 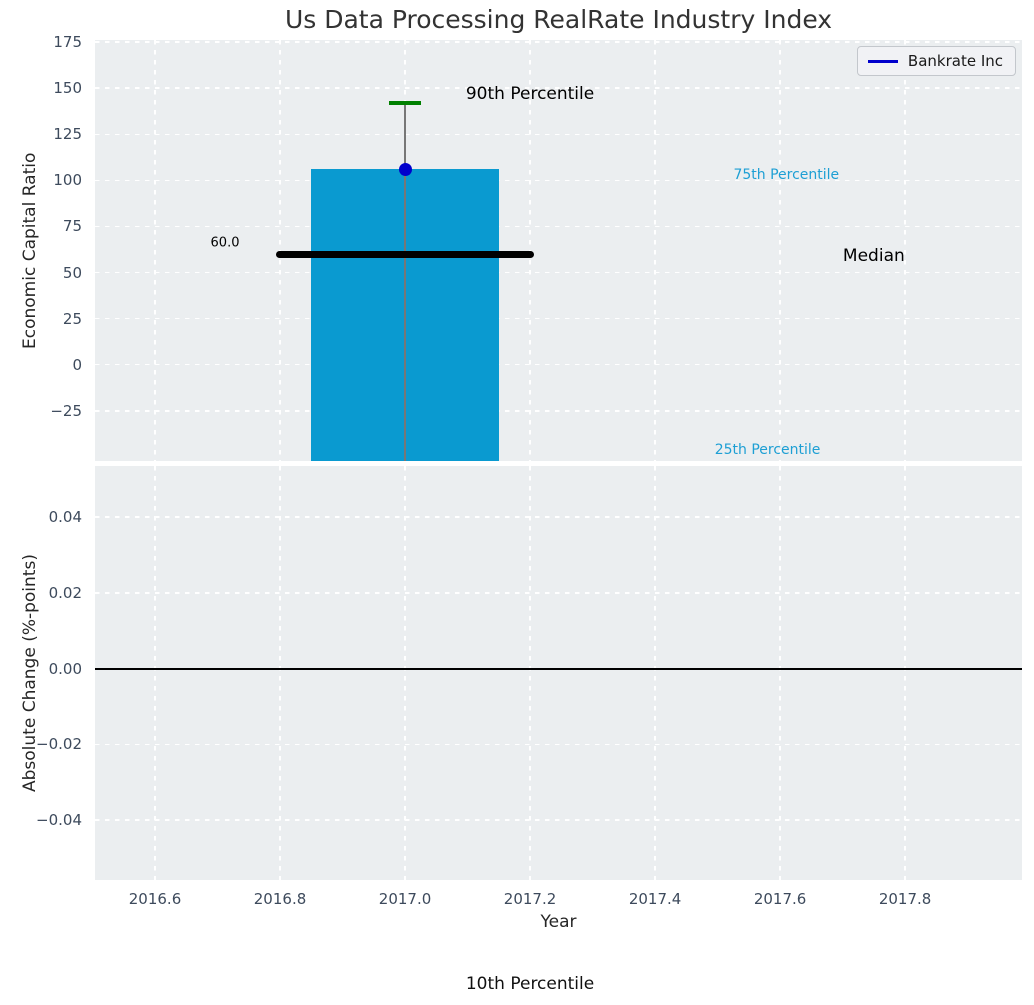 I want to click on median-line, so click(x=405, y=254).